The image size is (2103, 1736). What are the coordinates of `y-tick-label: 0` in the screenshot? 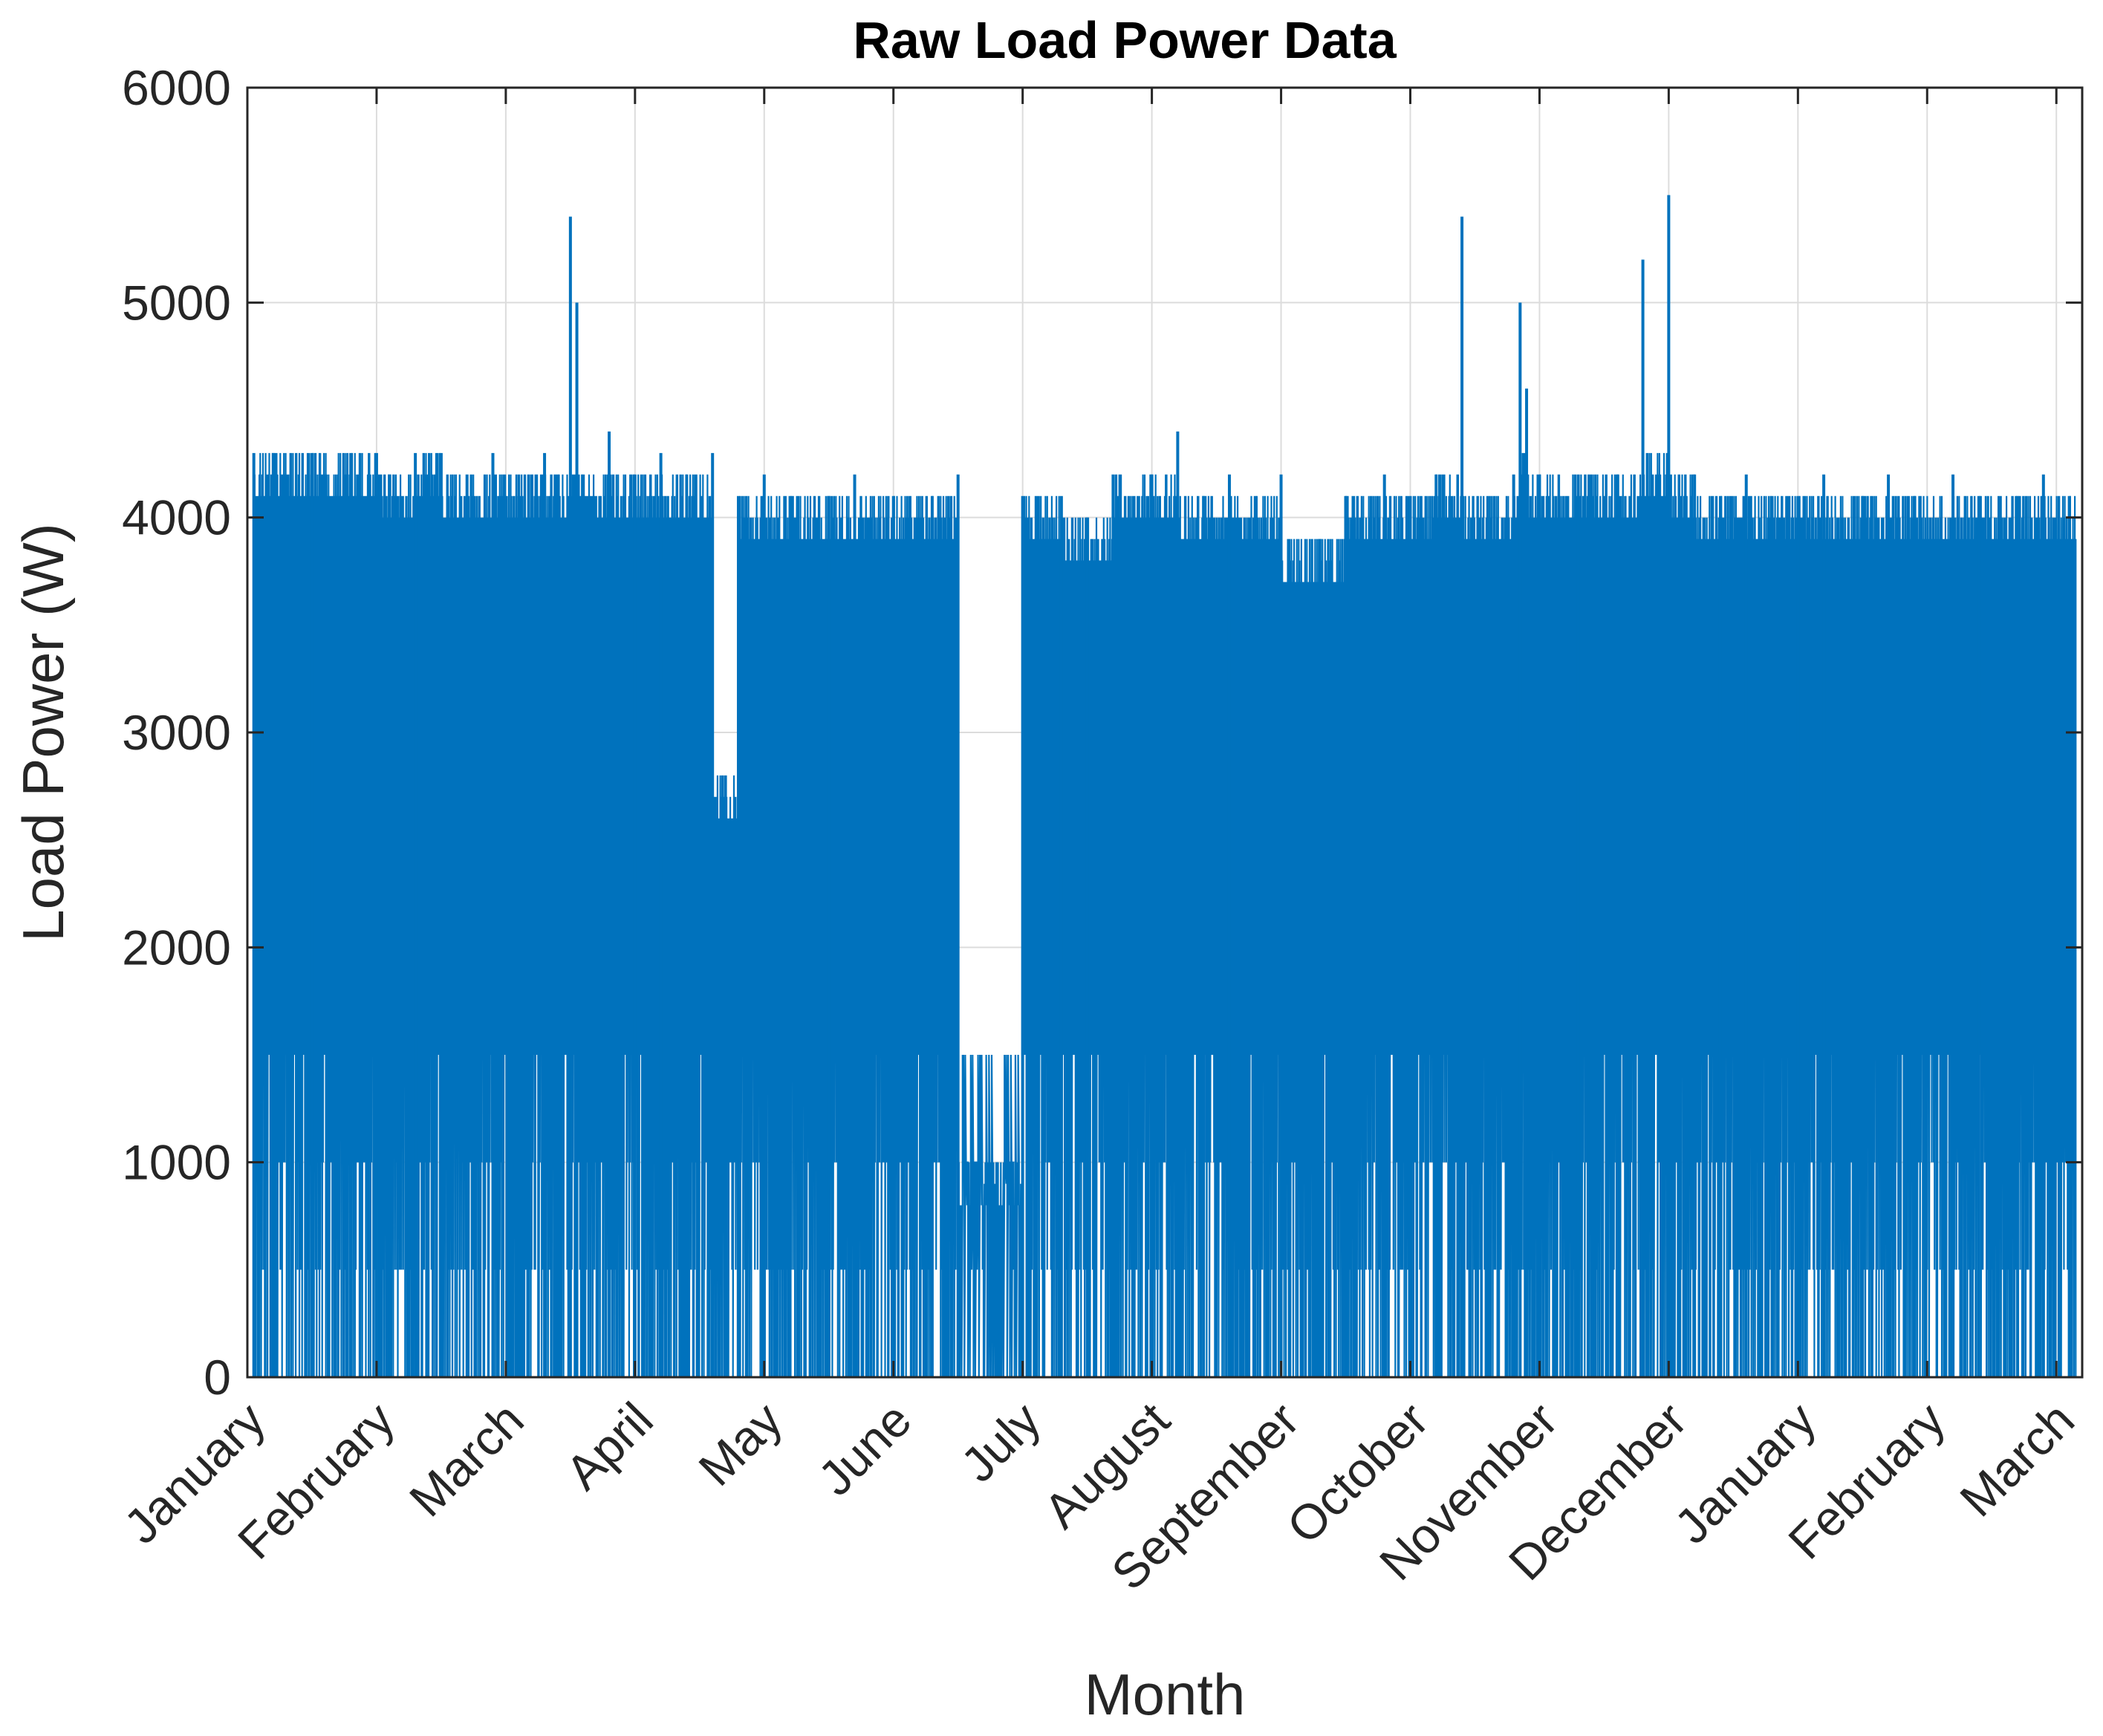 It's located at (217, 1377).